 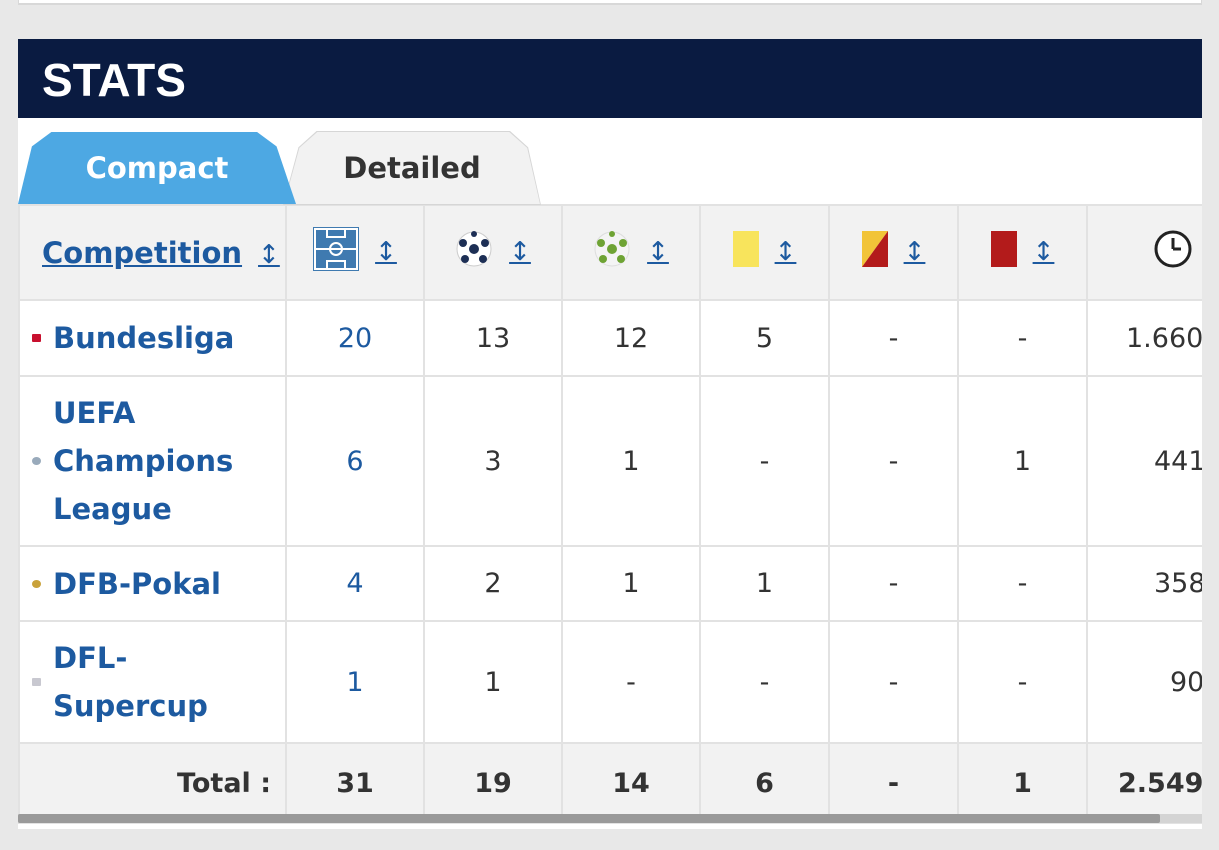 I want to click on apps-cell: 4, so click(x=355, y=583).